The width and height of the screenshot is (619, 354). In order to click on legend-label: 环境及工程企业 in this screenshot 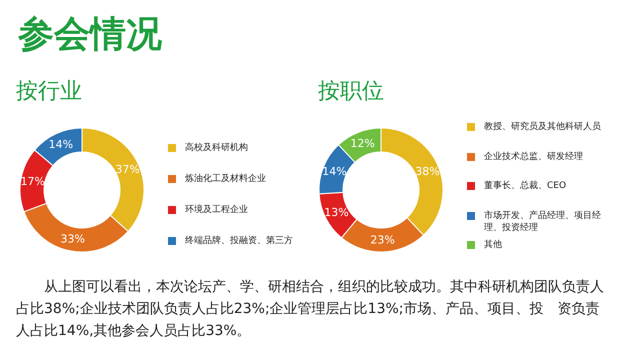, I will do `click(216, 210)`.